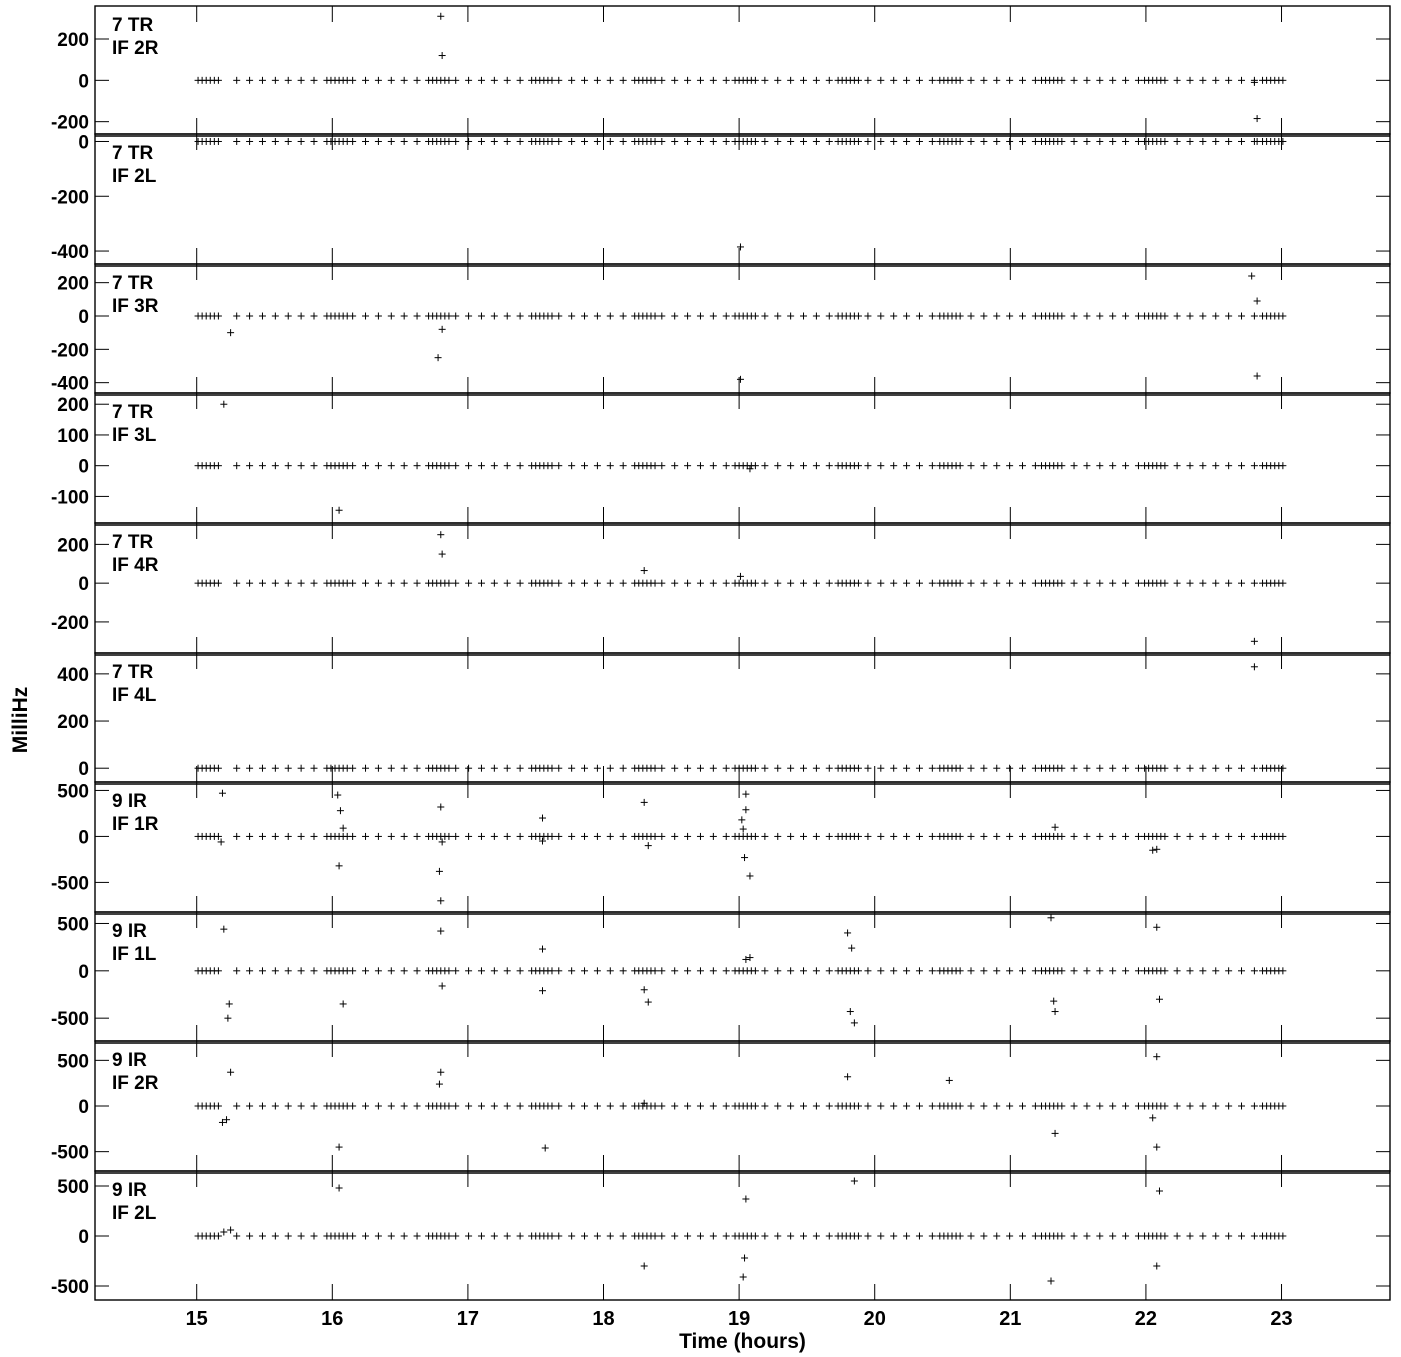  Describe the element at coordinates (1010, 1319) in the screenshot. I see `x-tick-label: 21` at that location.